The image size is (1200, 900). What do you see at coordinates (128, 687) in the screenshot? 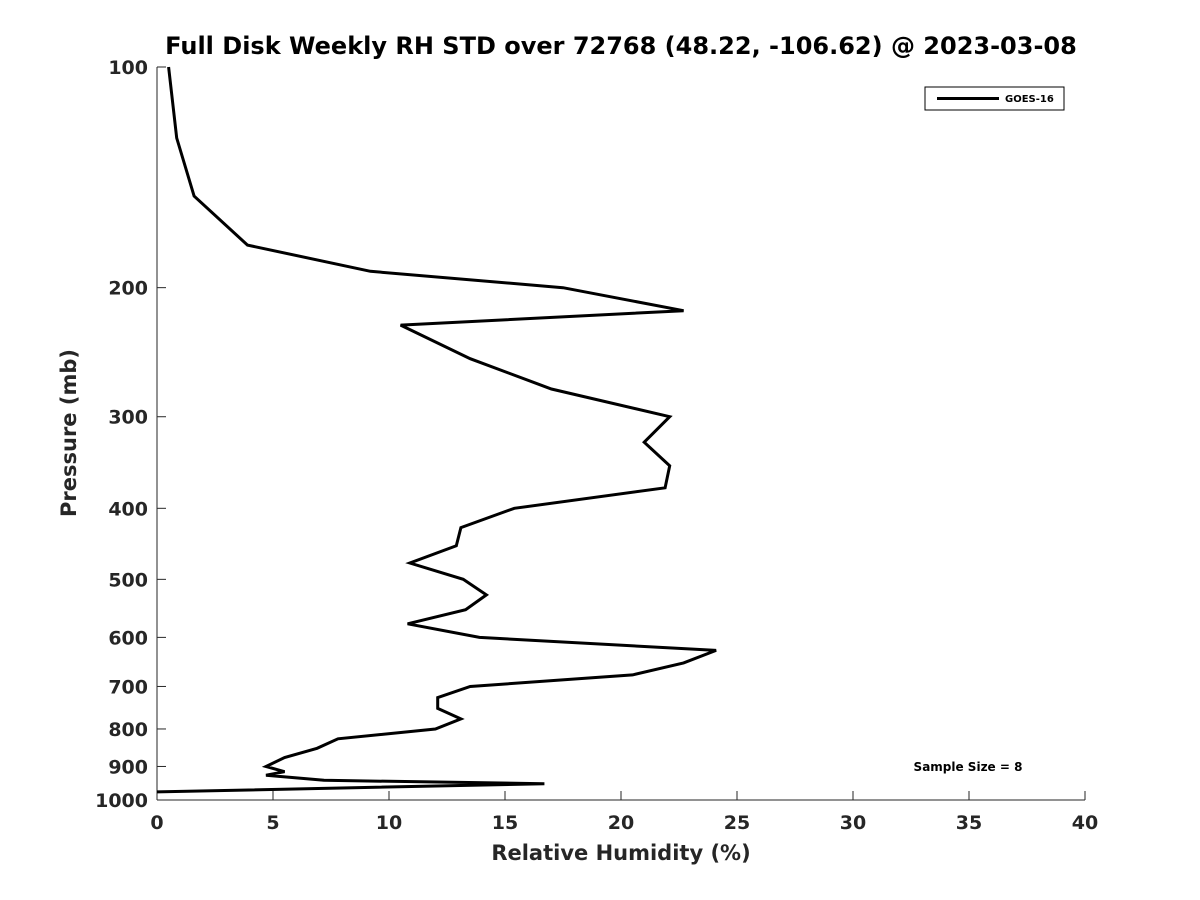
I see `y-tick-label: 700` at bounding box center [128, 687].